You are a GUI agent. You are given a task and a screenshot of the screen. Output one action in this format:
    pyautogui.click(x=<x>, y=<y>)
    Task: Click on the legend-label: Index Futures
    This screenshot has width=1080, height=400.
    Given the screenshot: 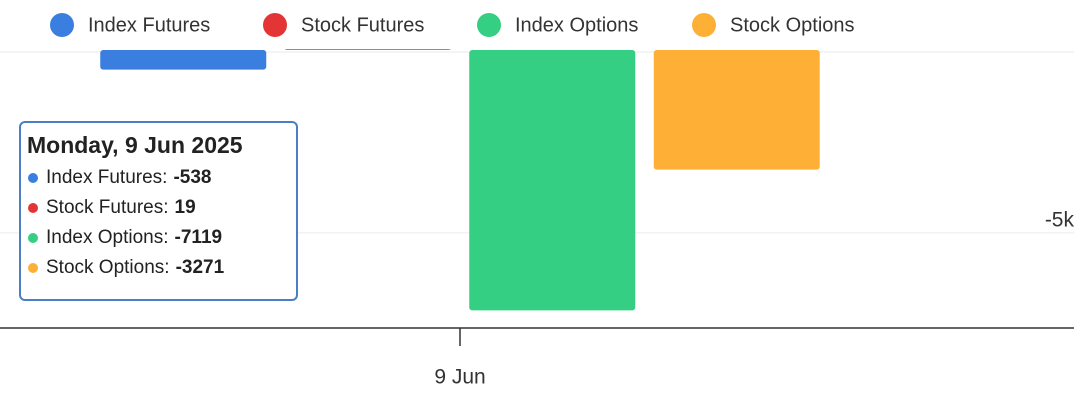 What is the action you would take?
    pyautogui.click(x=149, y=25)
    